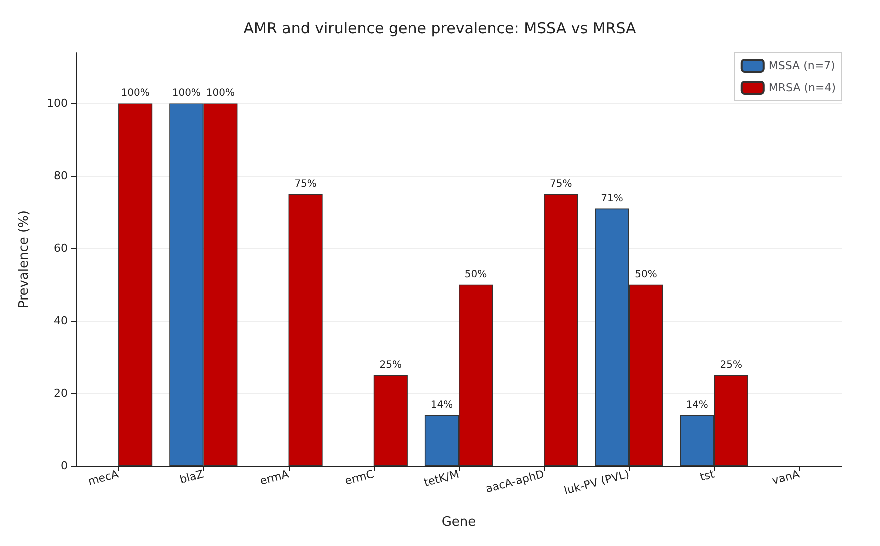 Image resolution: width=880 pixels, height=546 pixels. Describe the element at coordinates (802, 88) in the screenshot. I see `legend-label: MRSA (n=4)` at that location.